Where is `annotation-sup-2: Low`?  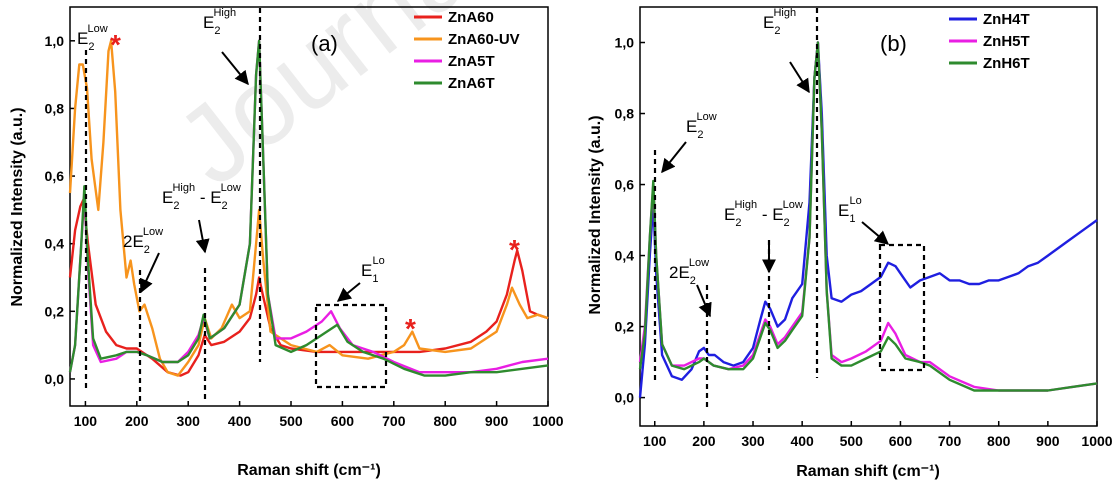
annotation-sup-2: Low is located at coordinates (793, 205).